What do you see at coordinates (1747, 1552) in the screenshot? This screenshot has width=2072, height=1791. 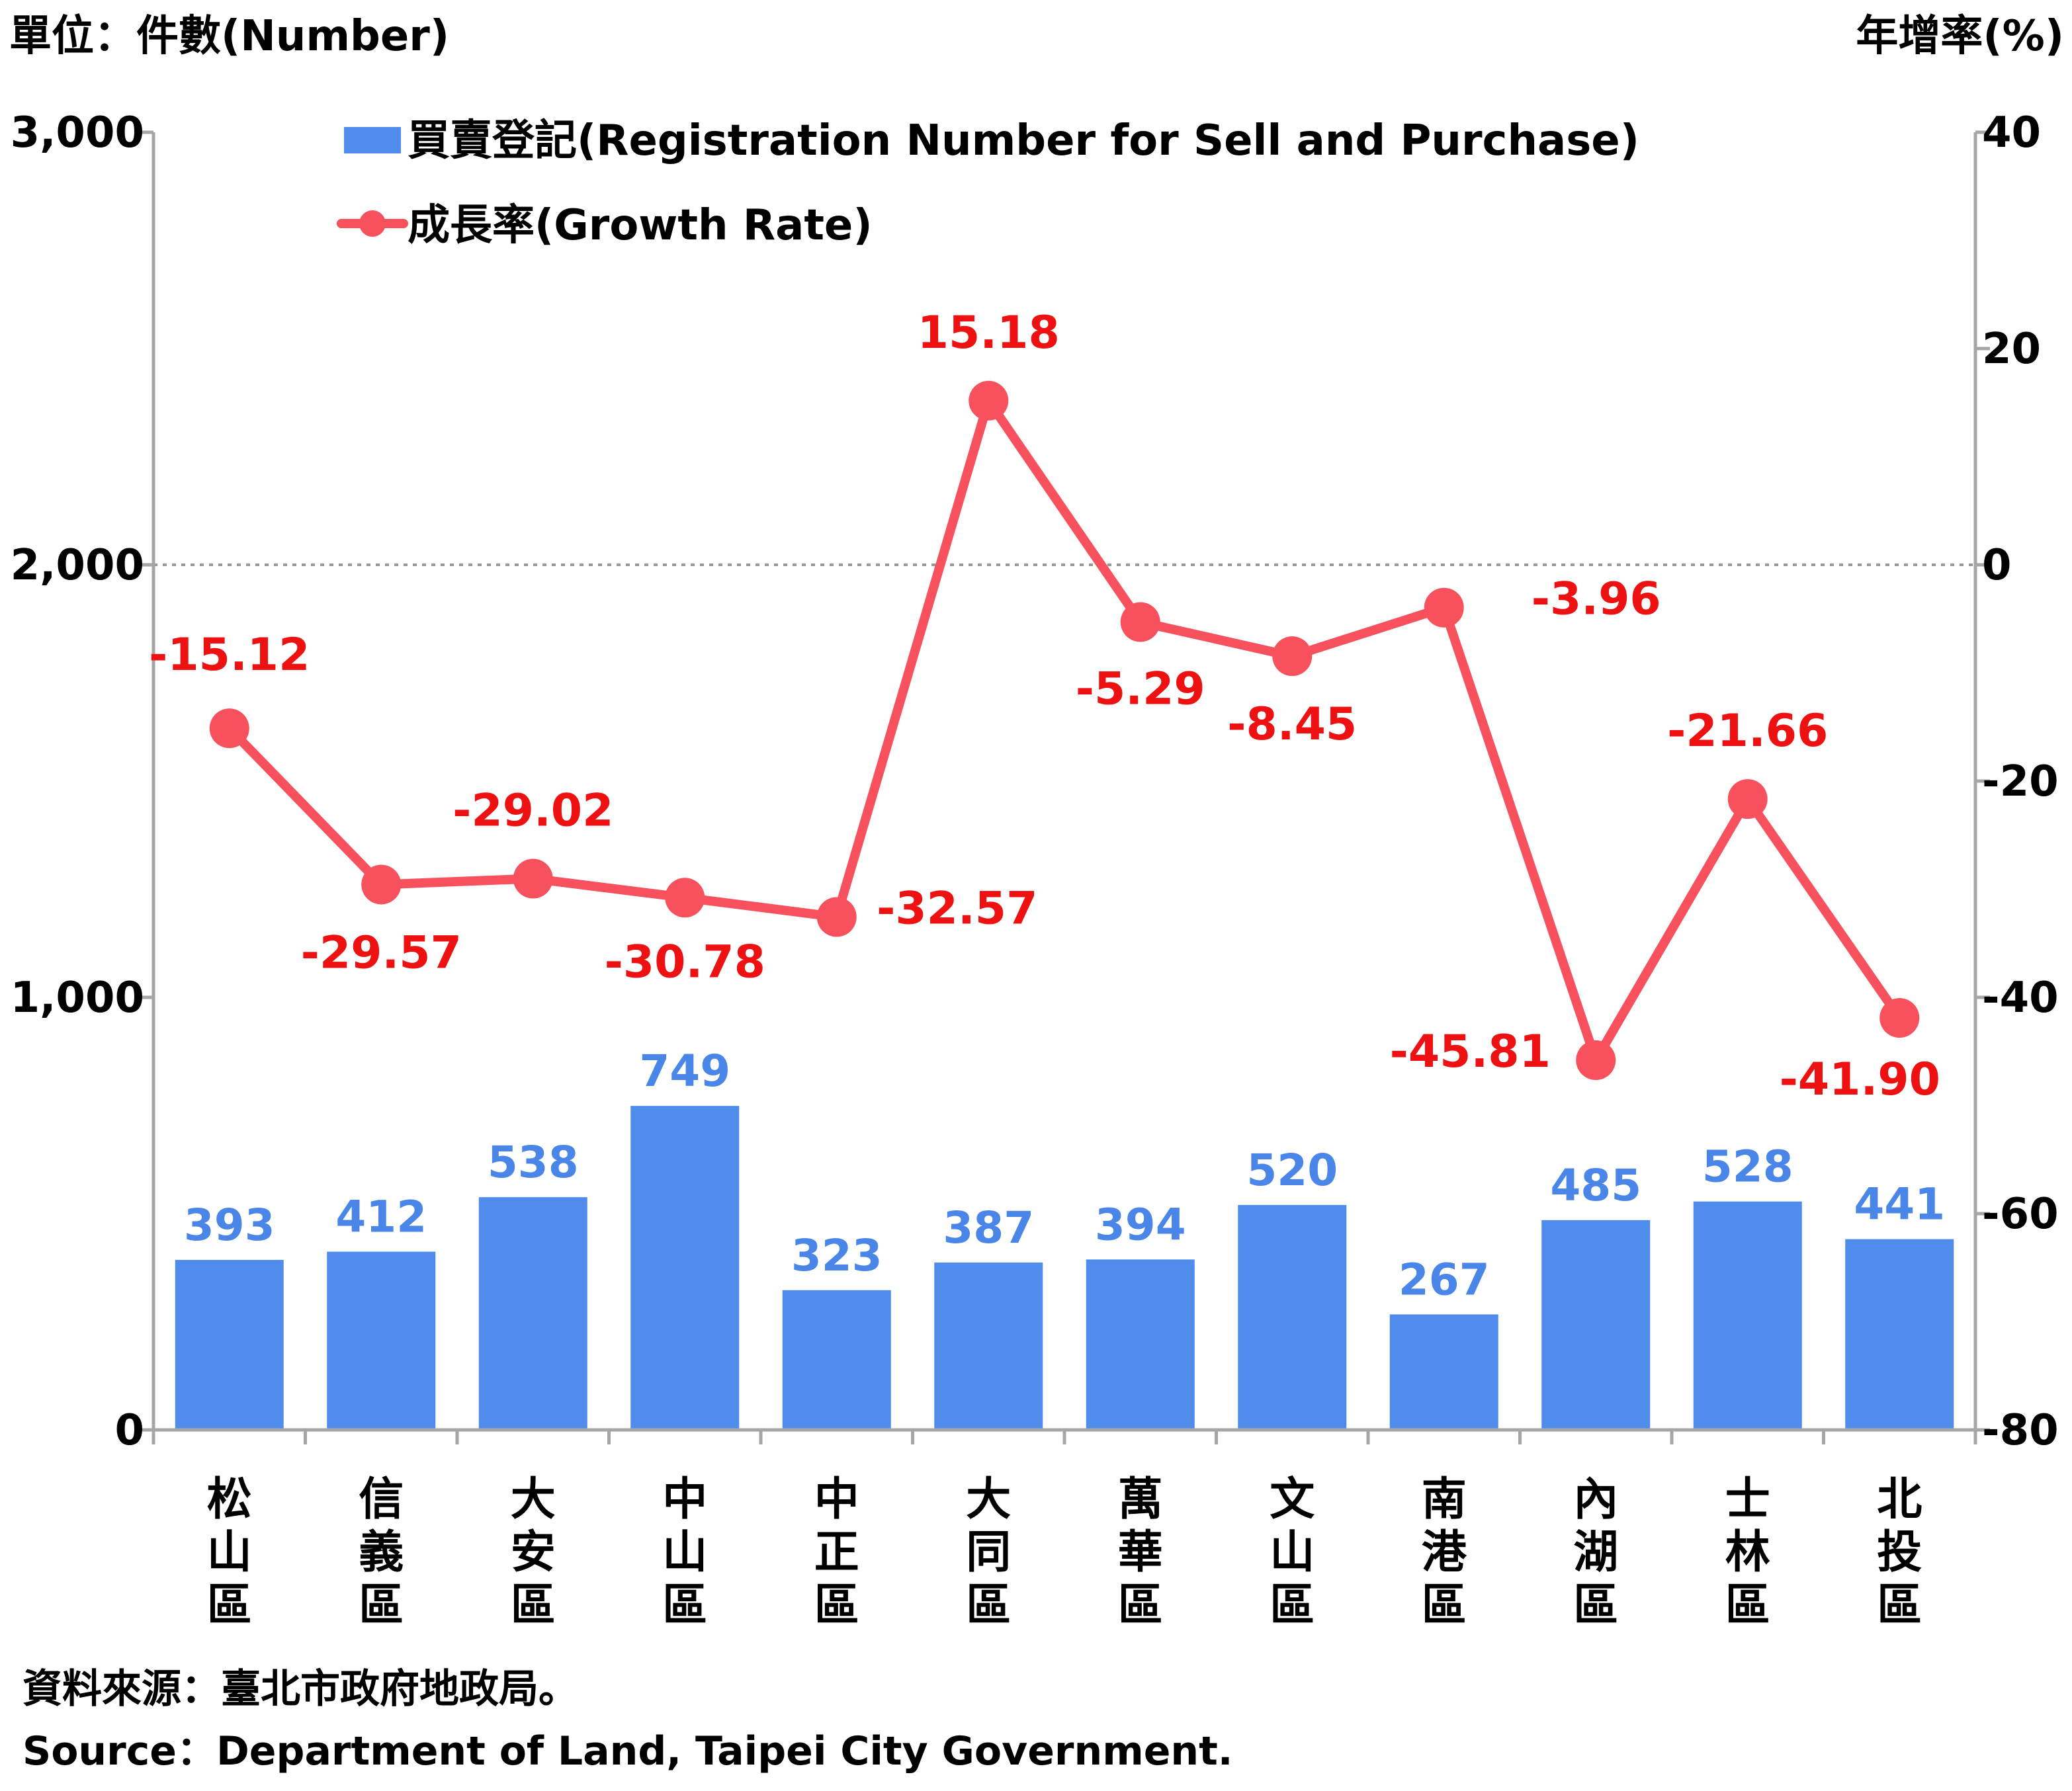 I see `category-label: 林` at bounding box center [1747, 1552].